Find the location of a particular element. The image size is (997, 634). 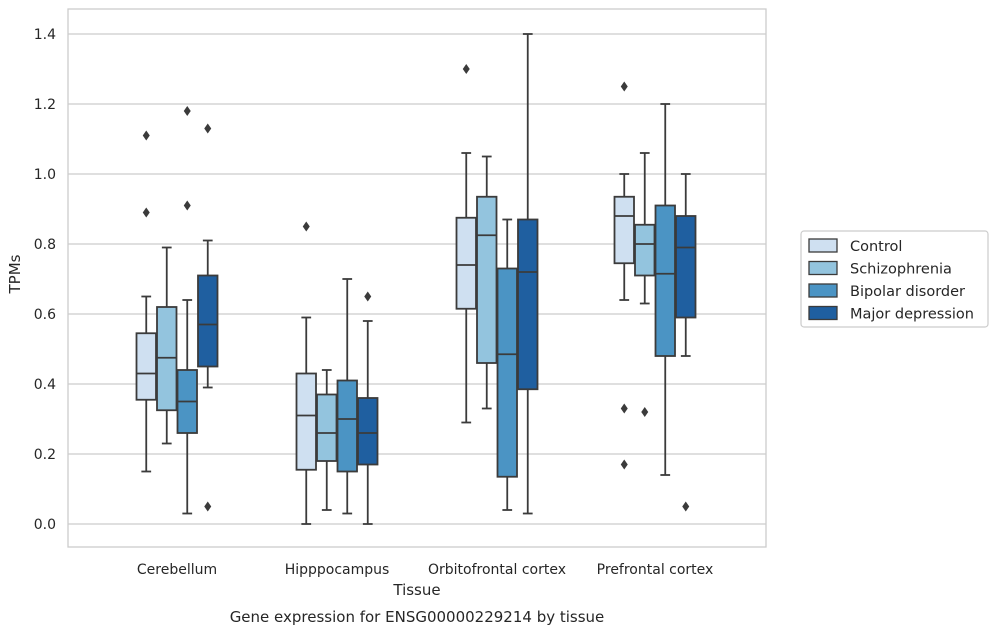

legend-label: Schizophrenia is located at coordinates (901, 270).